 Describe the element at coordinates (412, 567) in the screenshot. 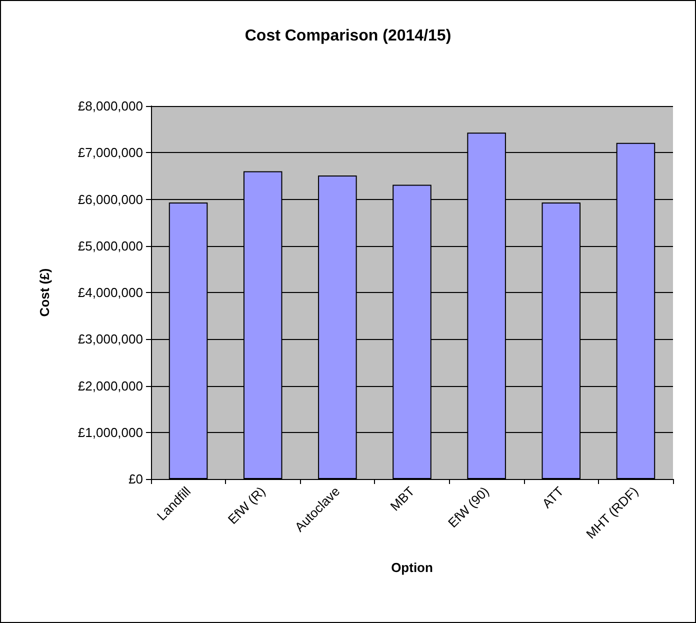

I see `x-axis-title: Option` at that location.